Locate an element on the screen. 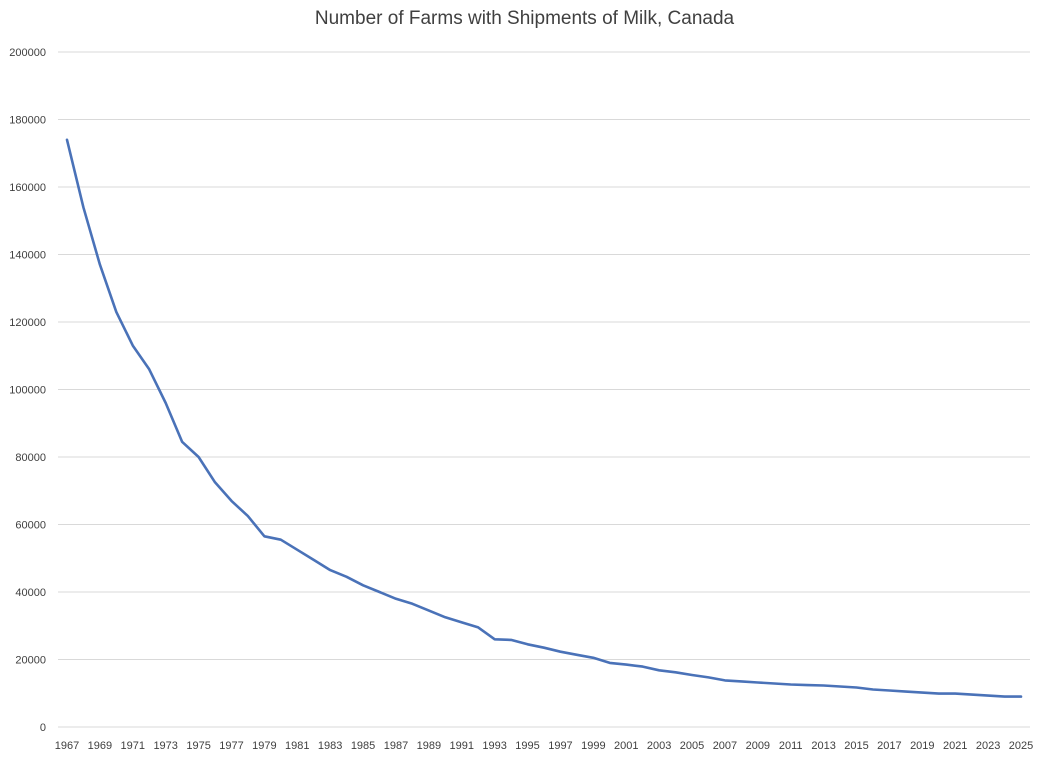  y-tick-label: 0 is located at coordinates (43, 728).